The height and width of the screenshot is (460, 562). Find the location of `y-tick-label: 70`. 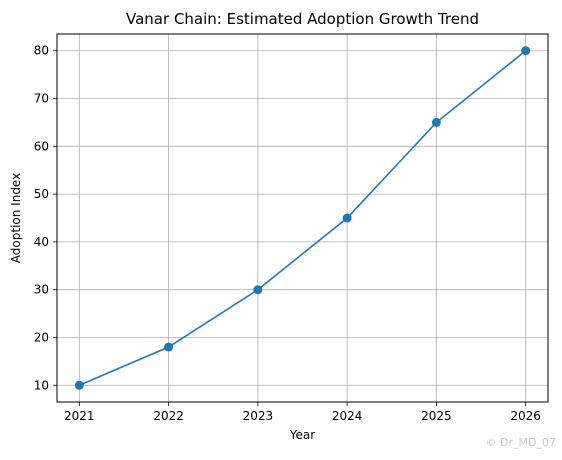

y-tick-label: 70 is located at coordinates (41, 99).